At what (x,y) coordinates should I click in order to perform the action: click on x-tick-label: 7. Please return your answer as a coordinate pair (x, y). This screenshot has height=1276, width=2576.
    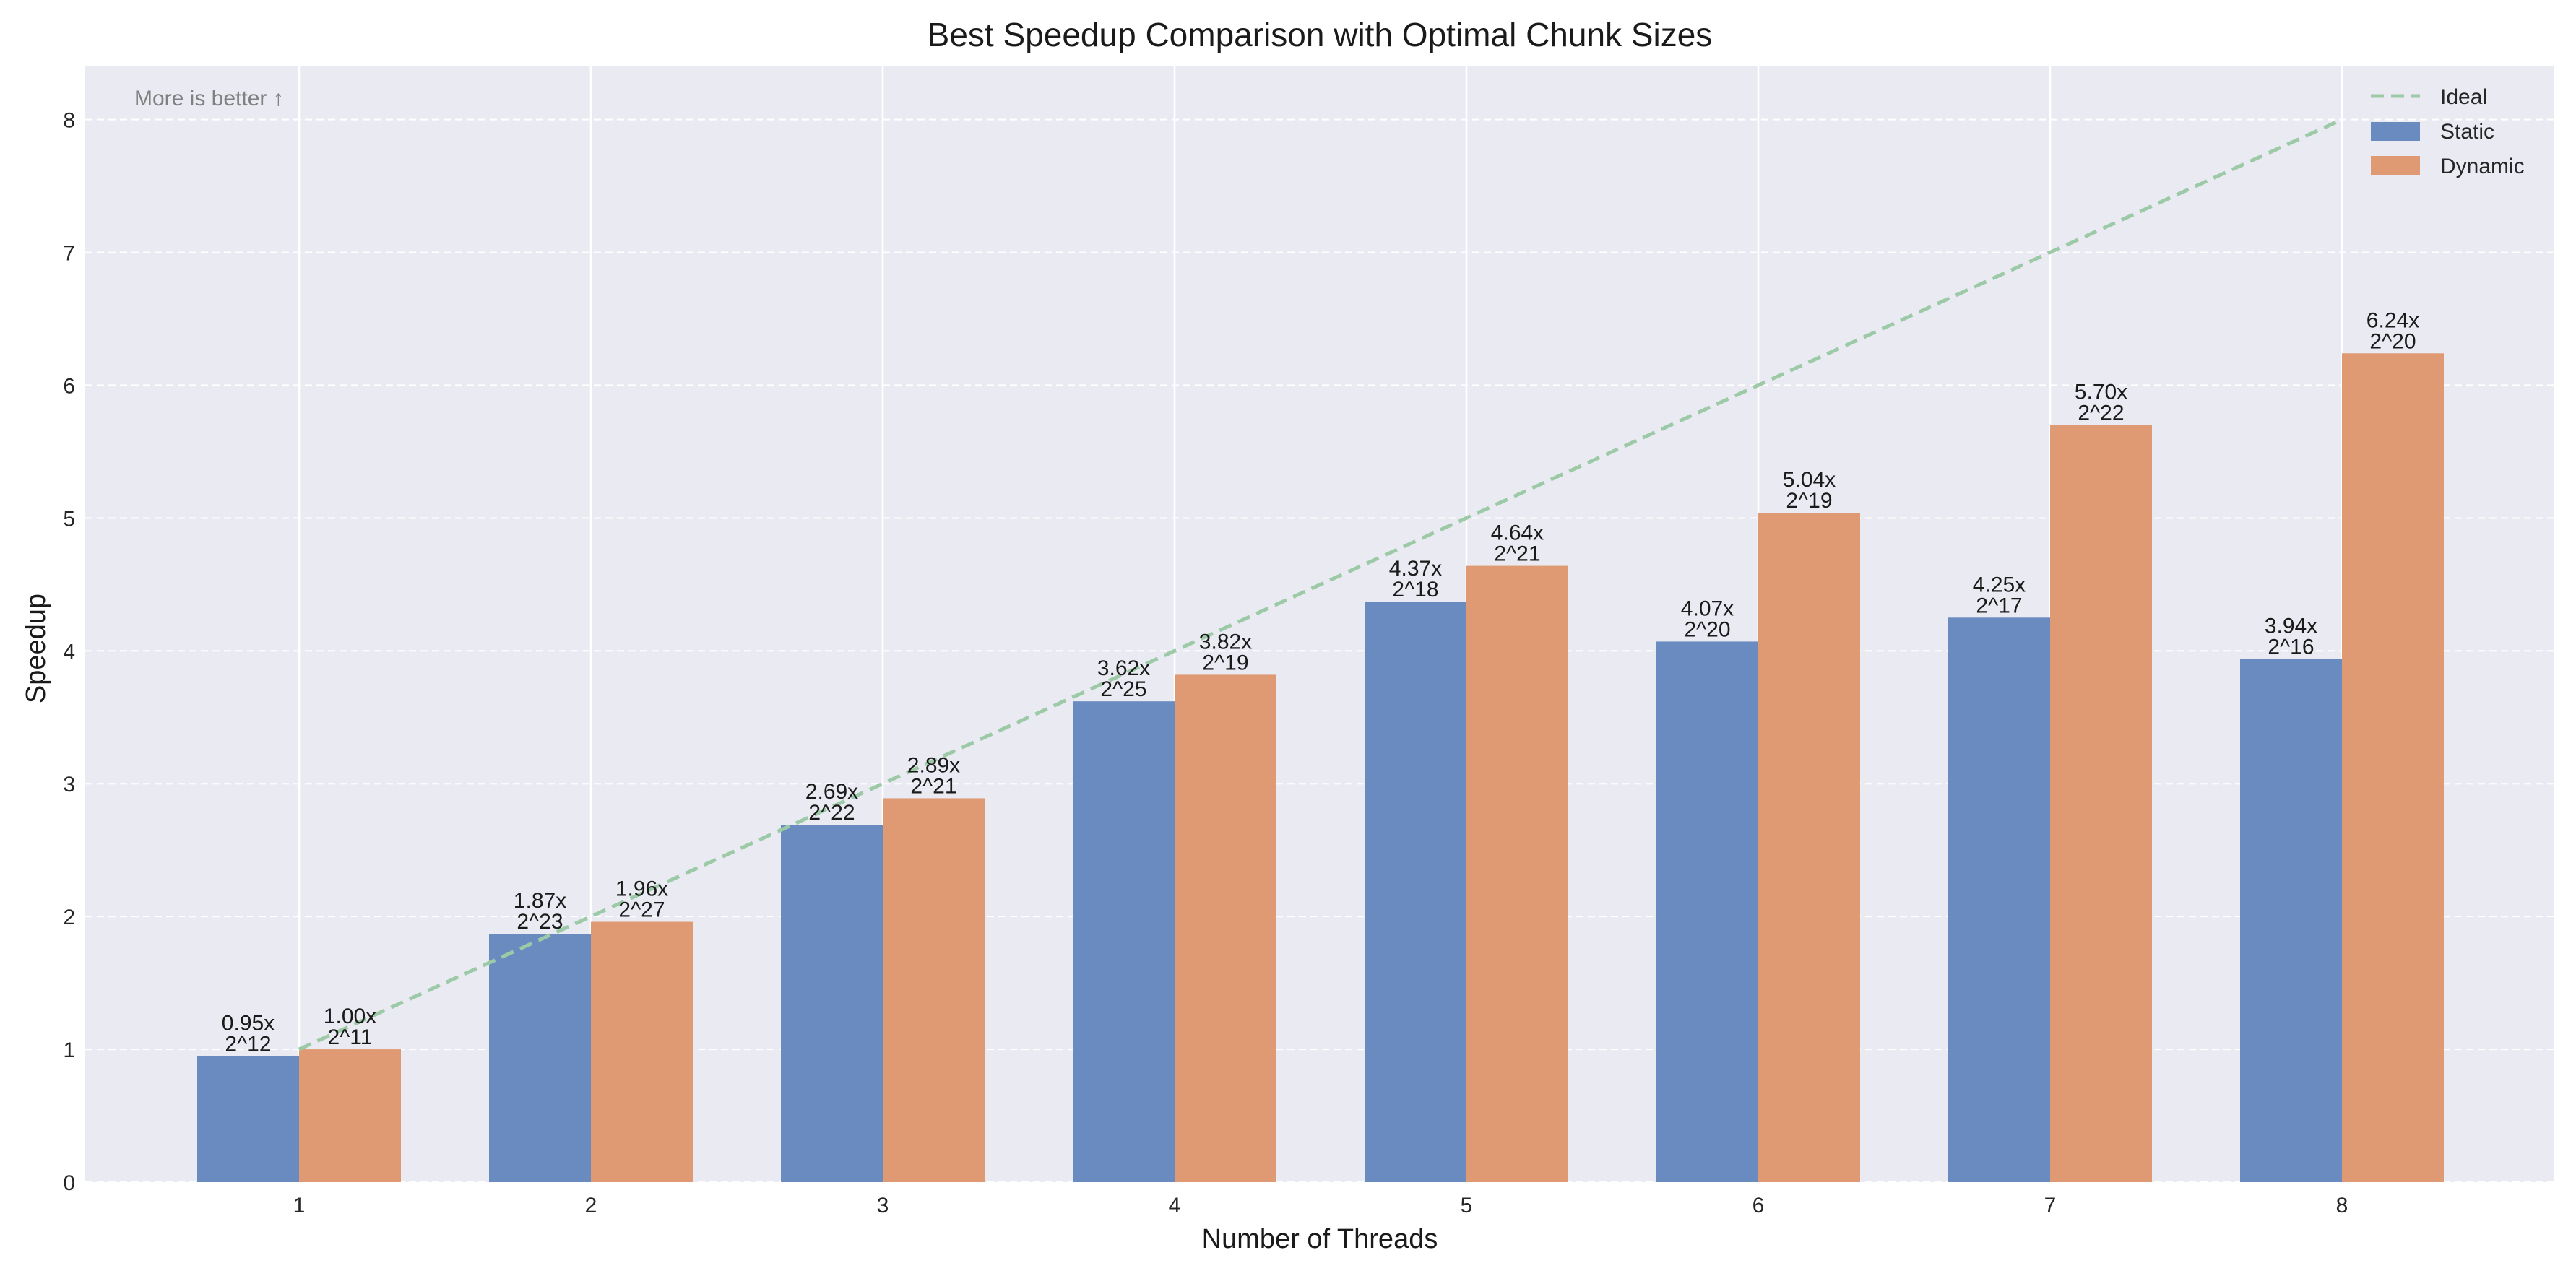
    Looking at the image, I should click on (2050, 1206).